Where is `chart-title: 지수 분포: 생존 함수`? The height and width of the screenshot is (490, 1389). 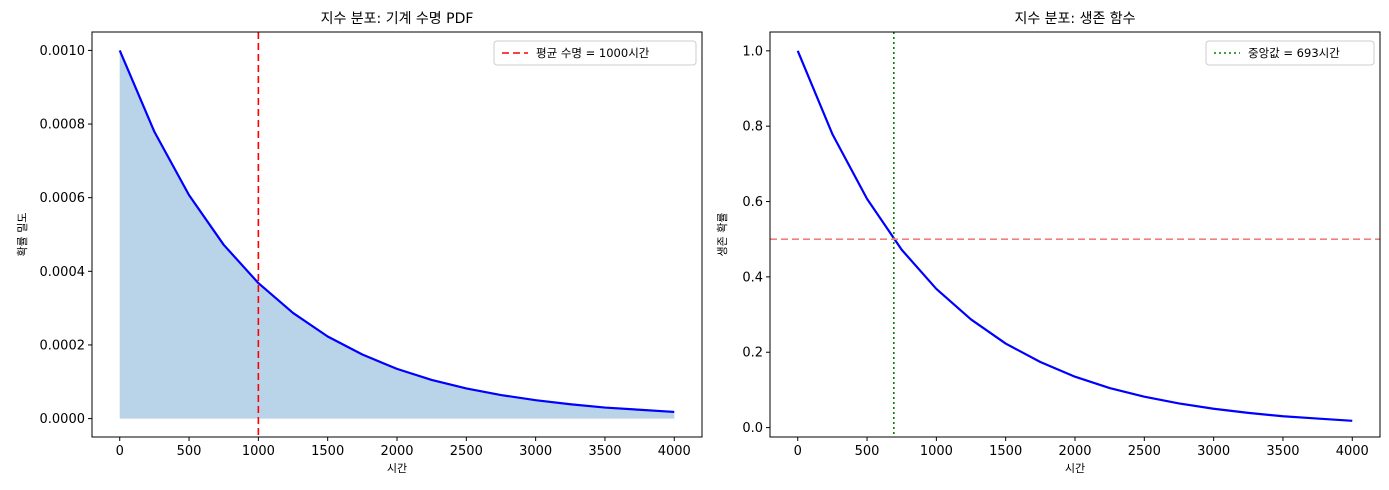 chart-title: 지수 분포: 생존 함수 is located at coordinates (1074, 19).